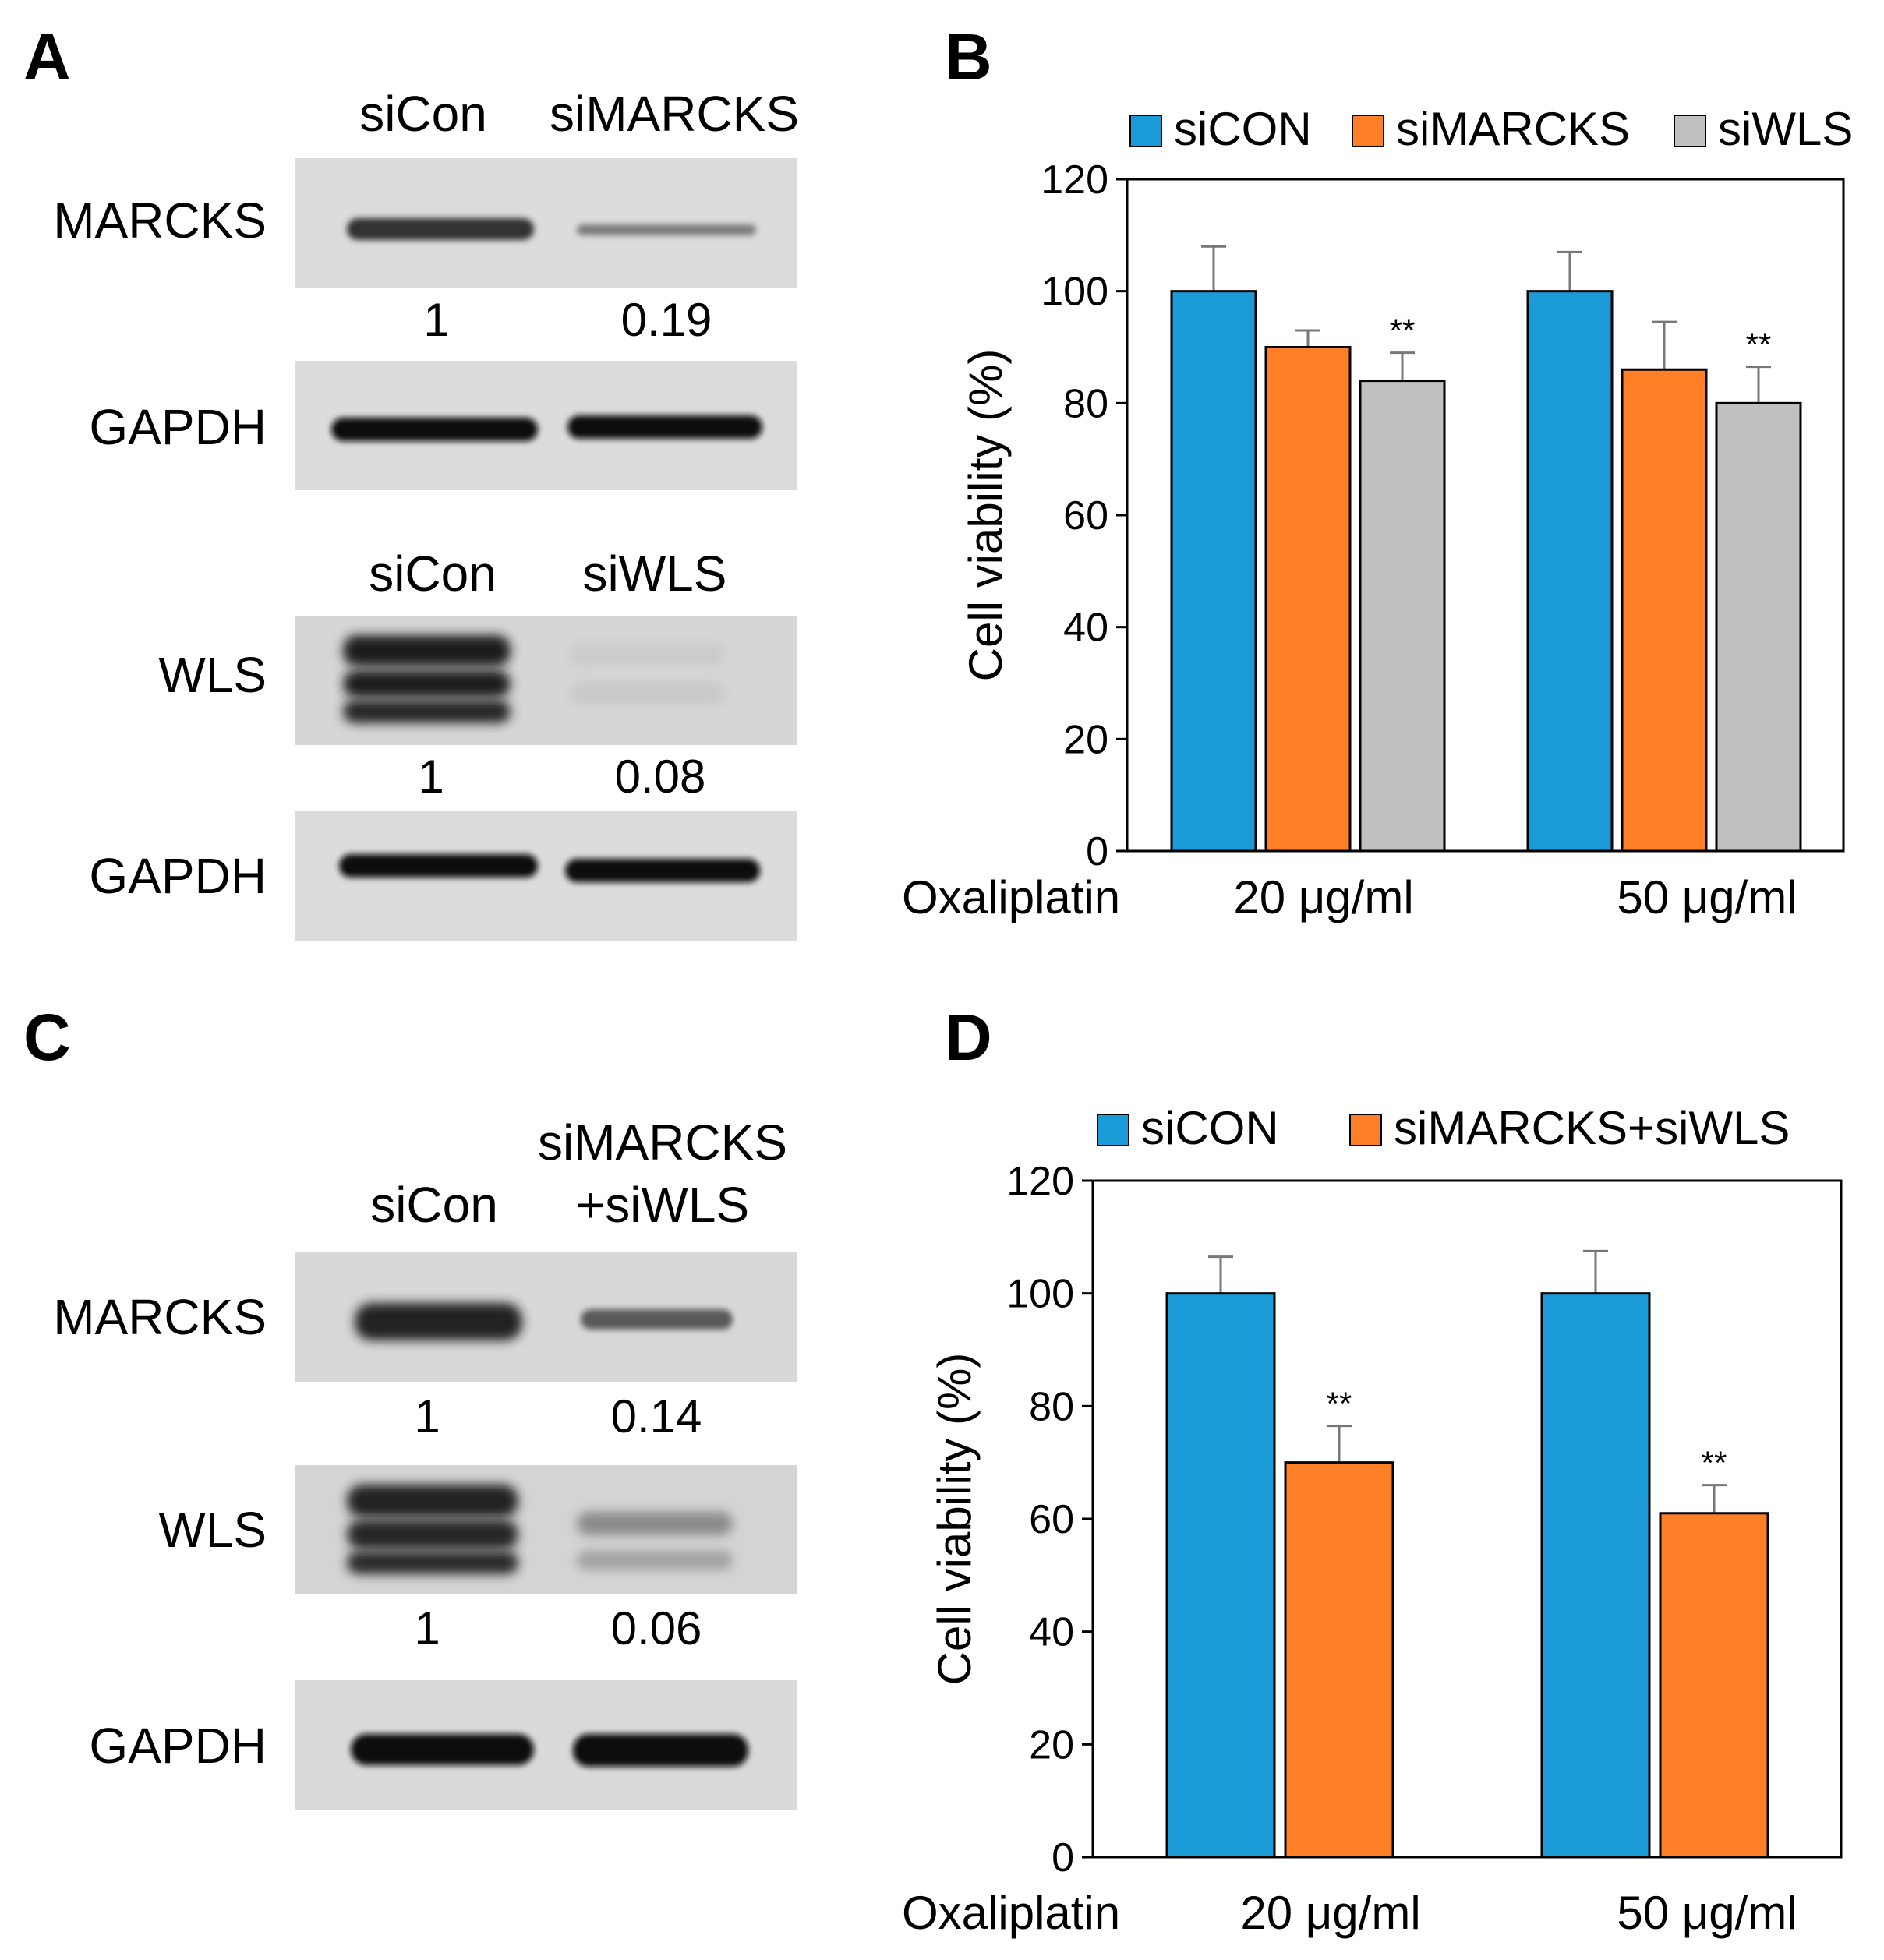 This screenshot has height=1960, width=1884. I want to click on legend-label: siMARCKS, so click(1513, 129).